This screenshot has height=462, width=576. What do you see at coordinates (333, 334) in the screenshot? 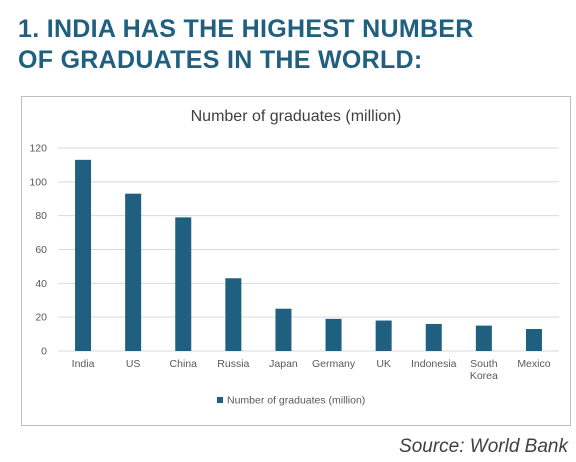
I see `bar-germany` at bounding box center [333, 334].